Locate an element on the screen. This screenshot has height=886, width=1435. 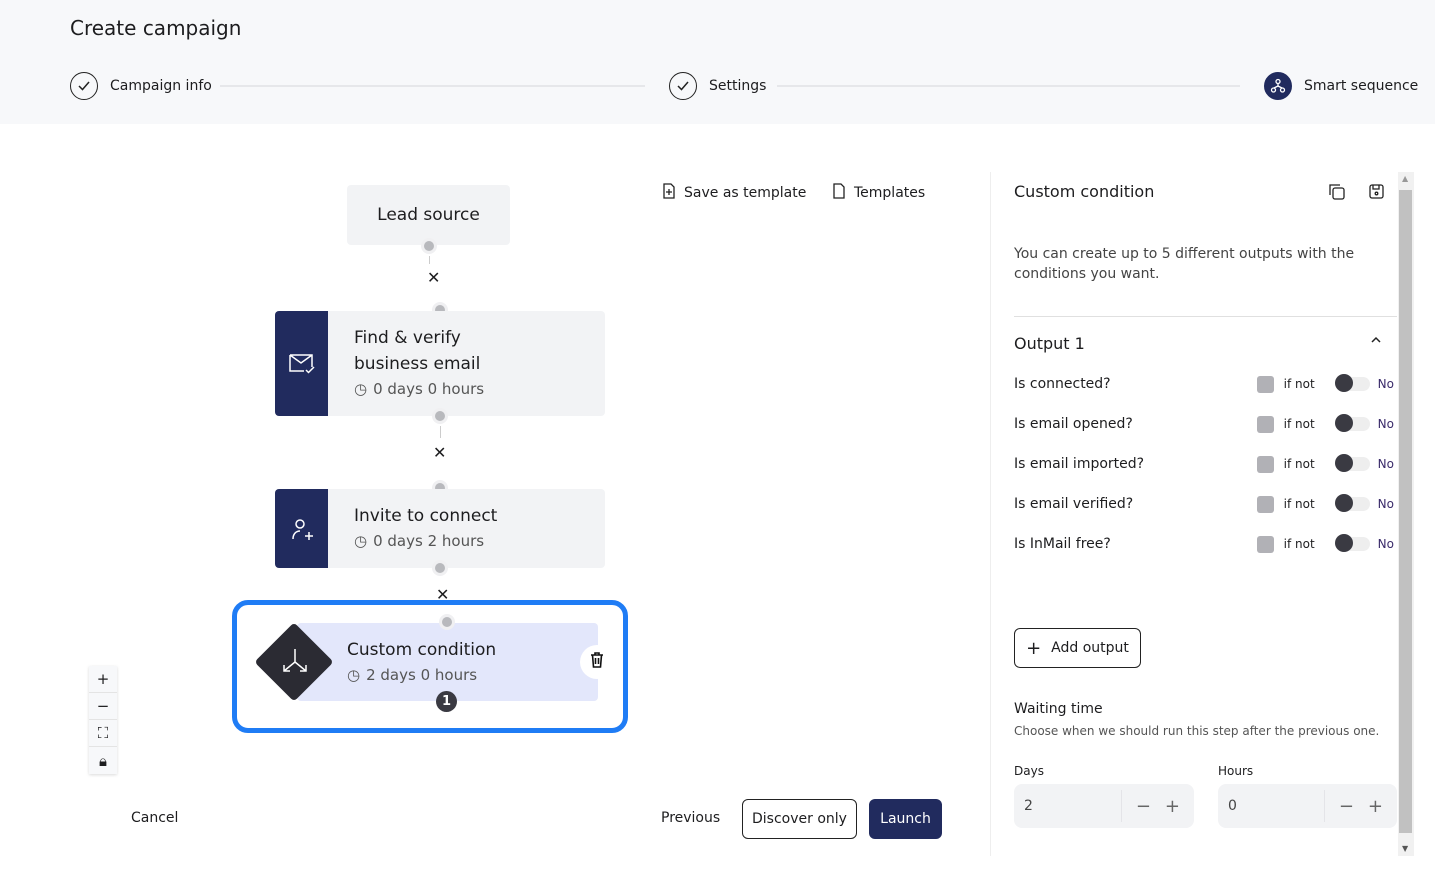
file-plus-icon is located at coordinates (669, 193).